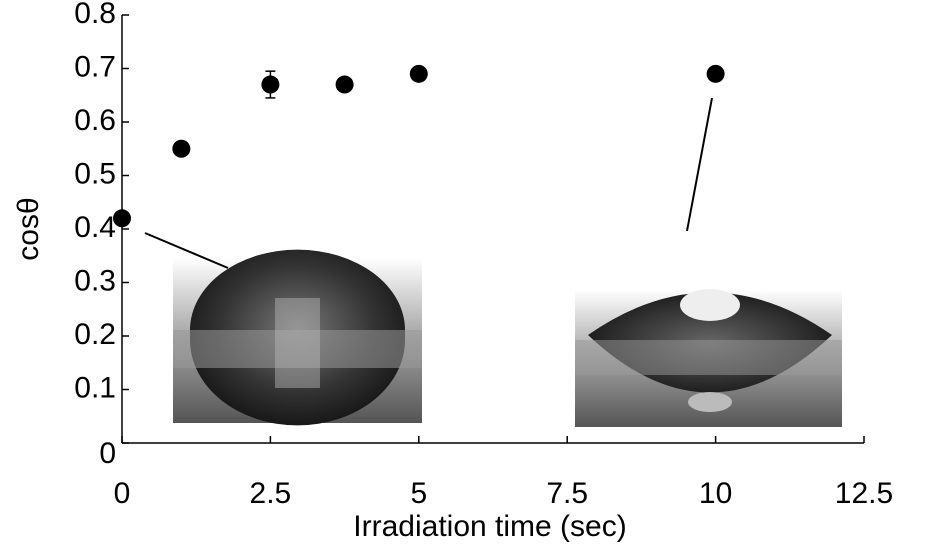 This screenshot has height=549, width=929. I want to click on y-tick-label: 0.7, so click(95, 66).